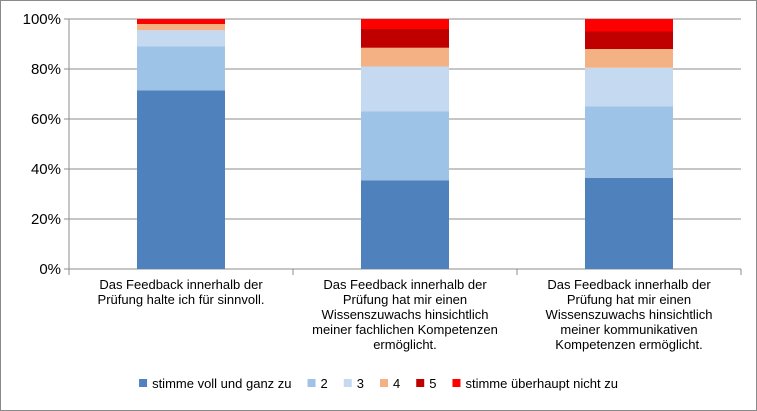 The height and width of the screenshot is (411, 757). I want to click on x-category-label-line: ermöglicht., so click(405, 344).